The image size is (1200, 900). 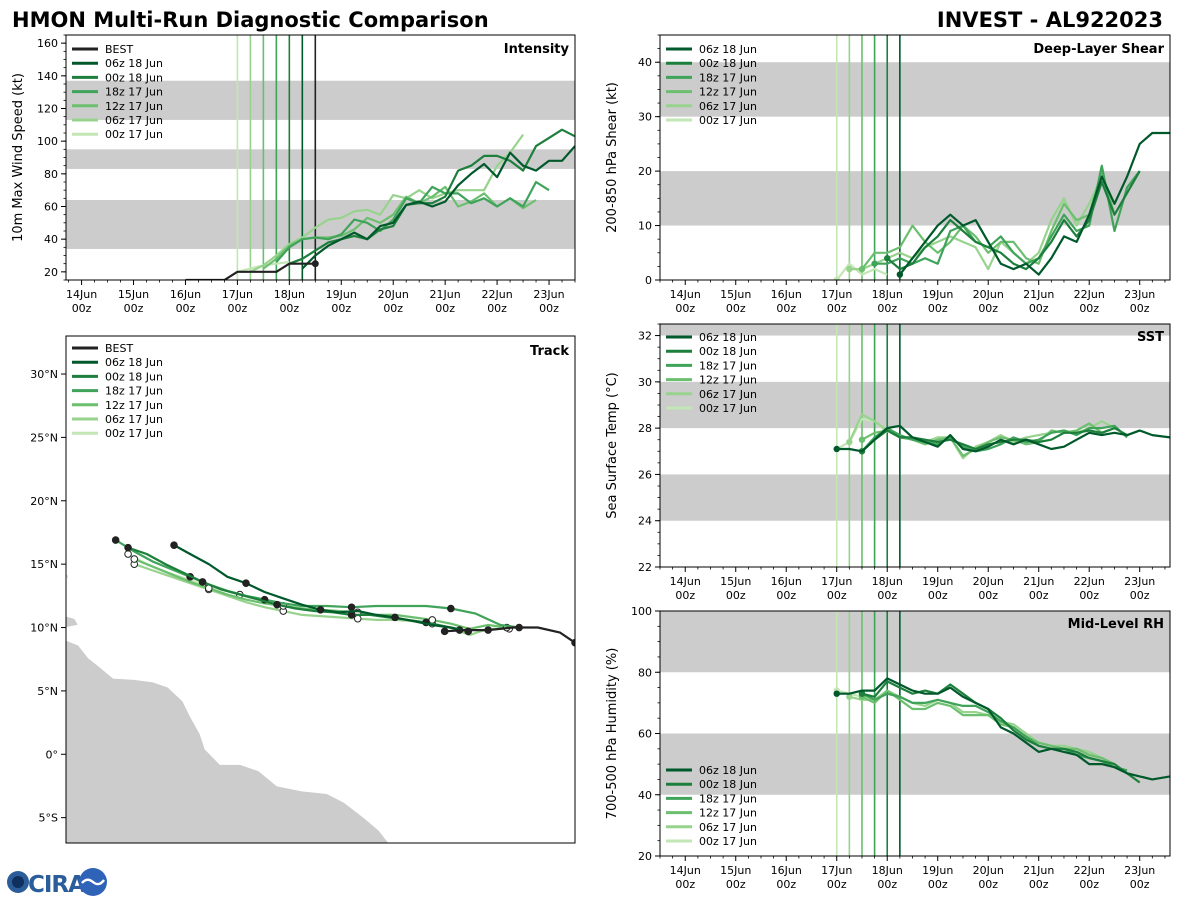 What do you see at coordinates (1001, 732) in the screenshot?
I see `series-line-00z-18-jun` at bounding box center [1001, 732].